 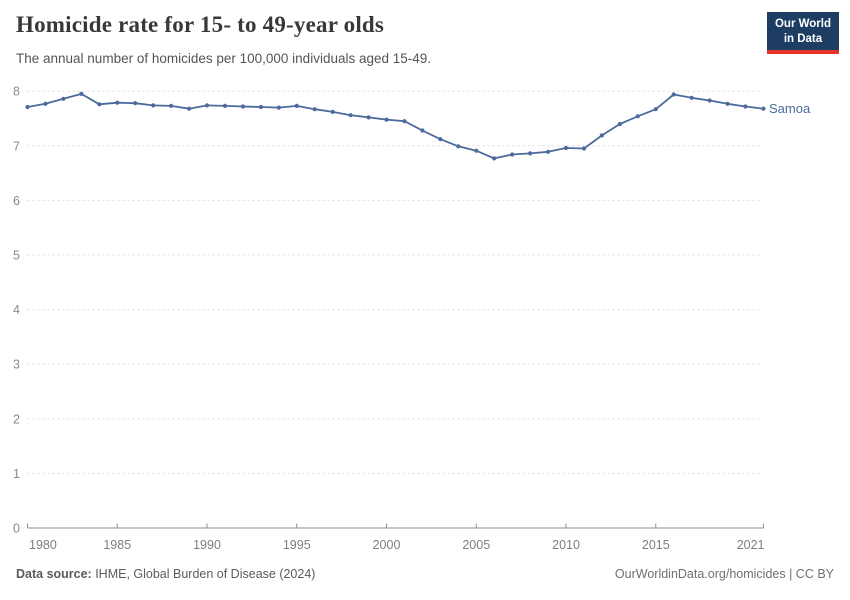 I want to click on y-tick-label: 4, so click(x=16, y=310).